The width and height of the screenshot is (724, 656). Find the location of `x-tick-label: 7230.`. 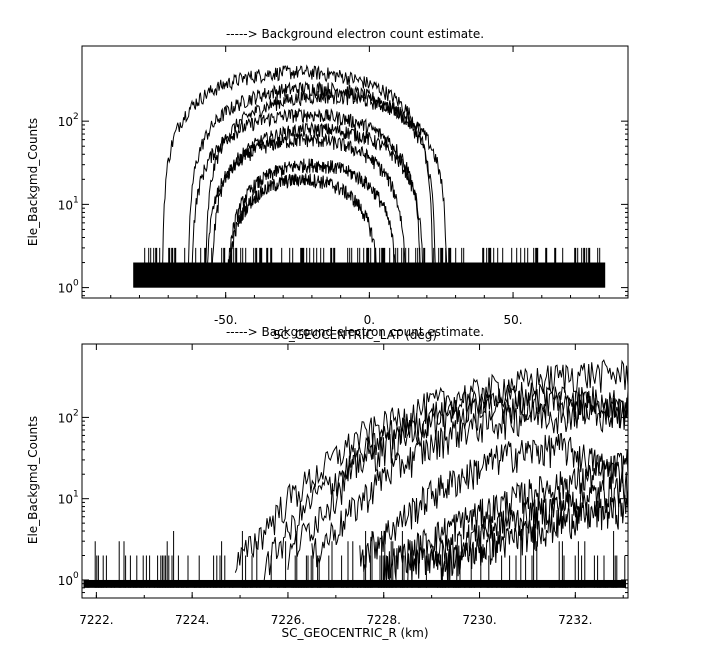

x-tick-label: 7230. is located at coordinates (479, 620).